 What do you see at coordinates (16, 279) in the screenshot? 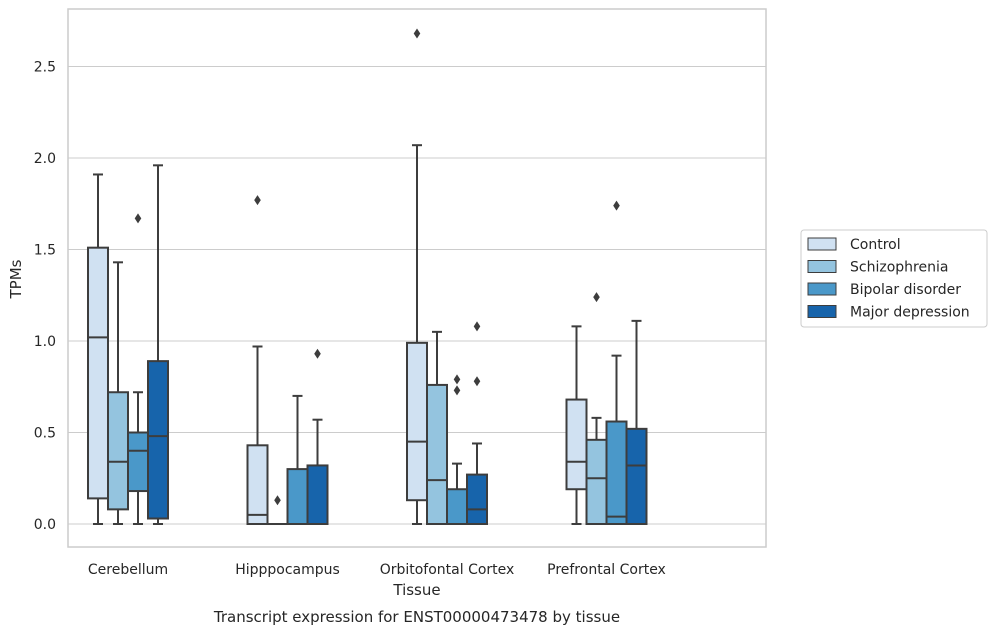
I see `y-axis-label: TPMs` at bounding box center [16, 279].